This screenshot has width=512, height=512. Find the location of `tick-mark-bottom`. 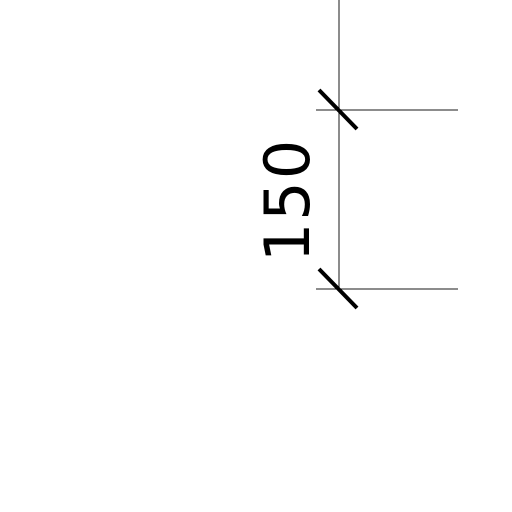

tick-mark-bottom is located at coordinates (338, 288).